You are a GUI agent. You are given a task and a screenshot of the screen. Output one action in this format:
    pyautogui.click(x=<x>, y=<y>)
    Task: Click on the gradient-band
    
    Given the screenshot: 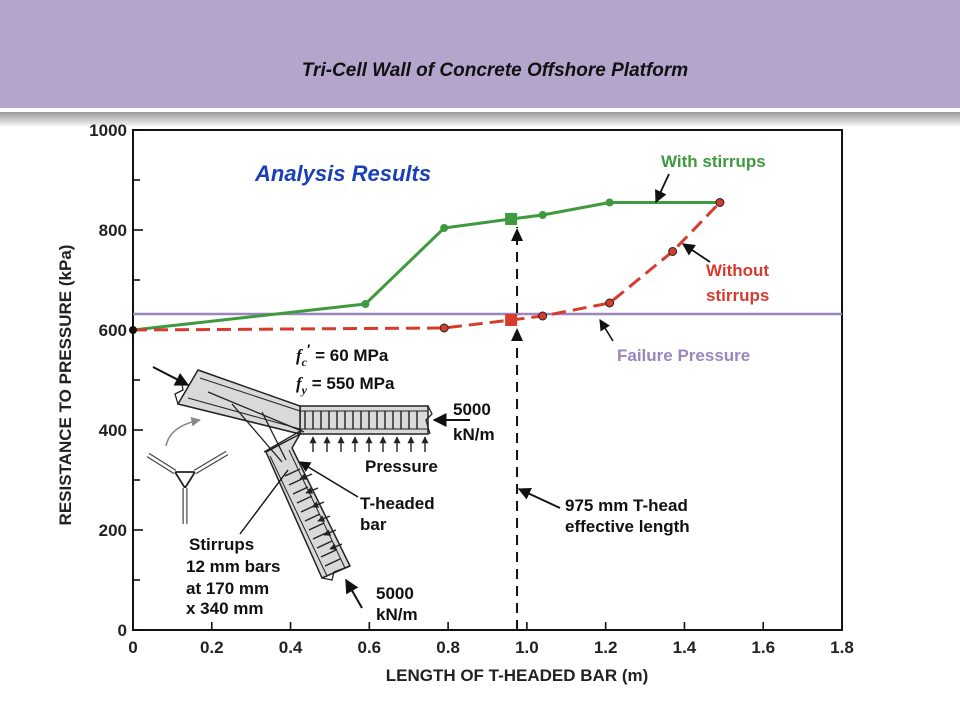 What is the action you would take?
    pyautogui.click(x=480, y=119)
    